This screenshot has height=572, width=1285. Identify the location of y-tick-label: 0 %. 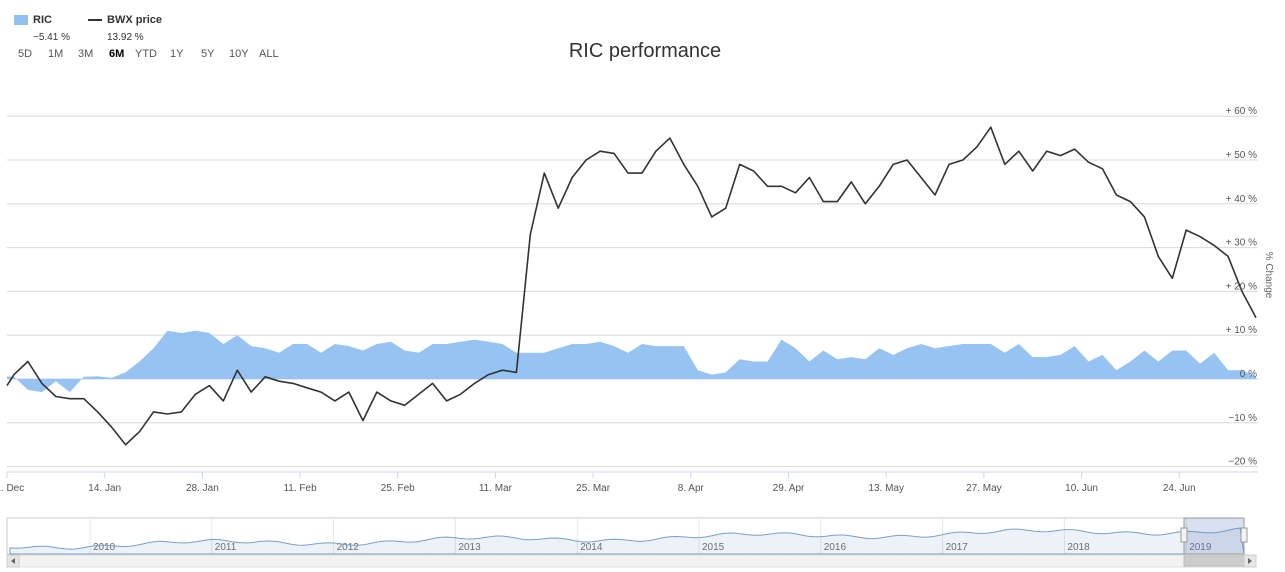
(1248, 374).